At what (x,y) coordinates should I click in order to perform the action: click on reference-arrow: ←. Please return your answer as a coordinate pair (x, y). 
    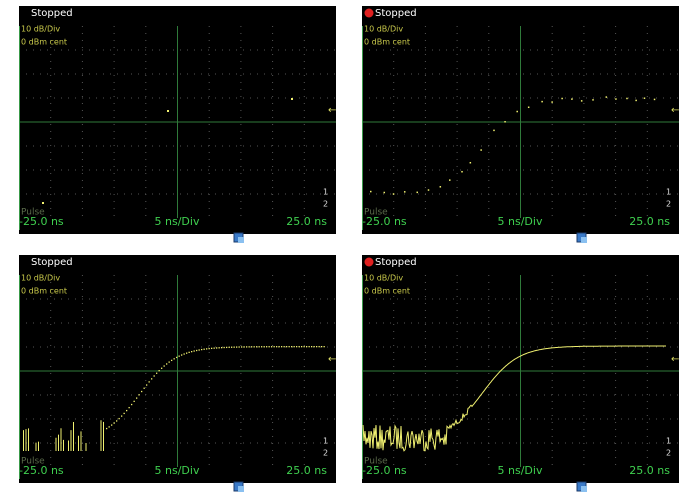
    Looking at the image, I should click on (675, 110).